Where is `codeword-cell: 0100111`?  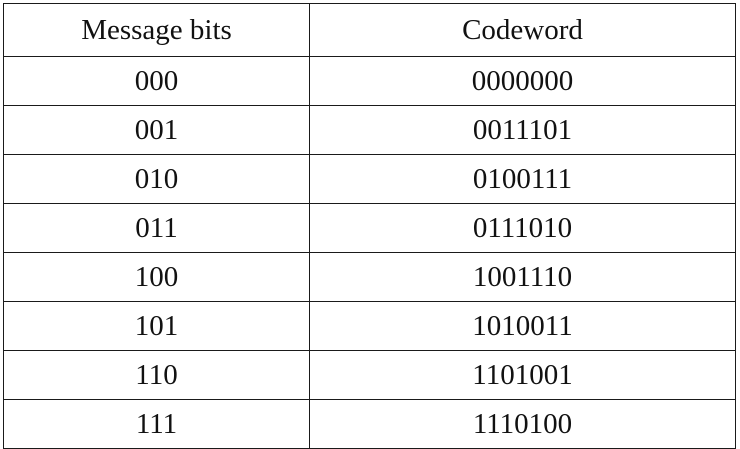 codeword-cell: 0100111 is located at coordinates (522, 179).